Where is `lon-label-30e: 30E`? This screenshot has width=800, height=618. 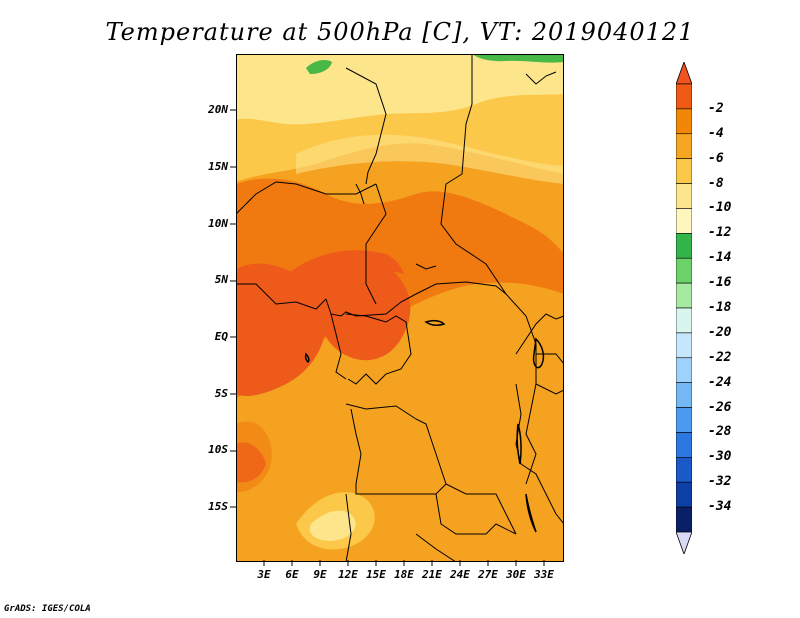
lon-label-30e: 30E is located at coordinates (516, 574).